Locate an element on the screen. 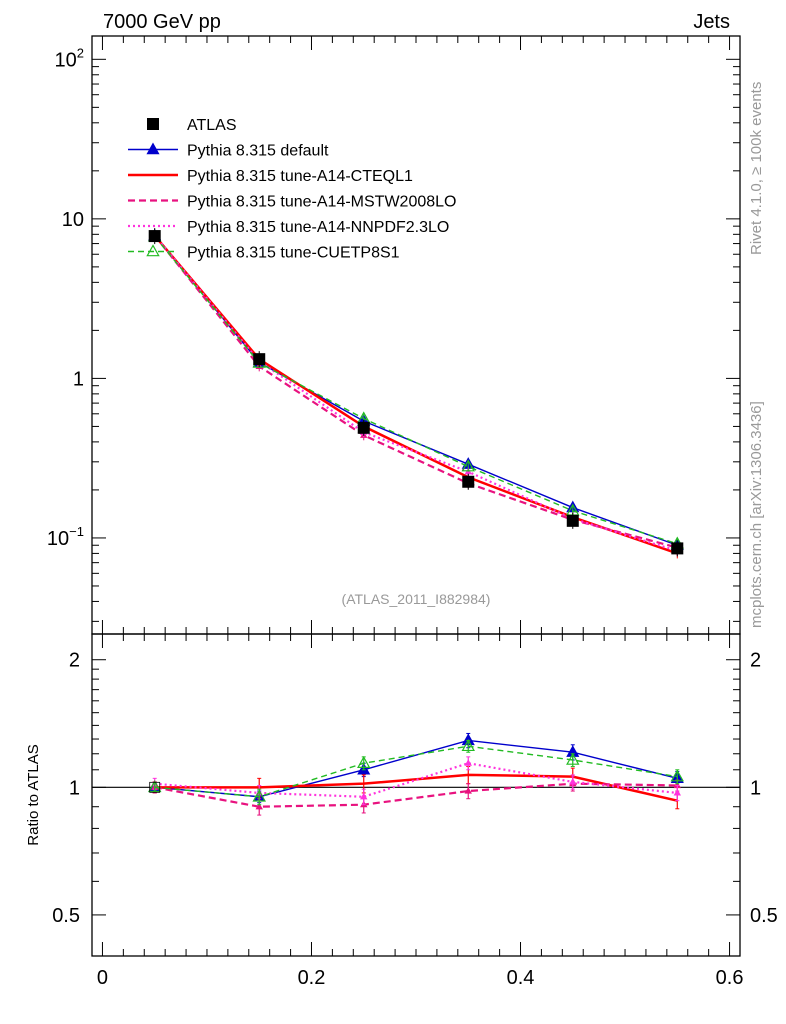 Image resolution: width=786 pixels, height=1024 pixels. analysis-reference: (ATLAS_2011_I882984) is located at coordinates (416, 599).